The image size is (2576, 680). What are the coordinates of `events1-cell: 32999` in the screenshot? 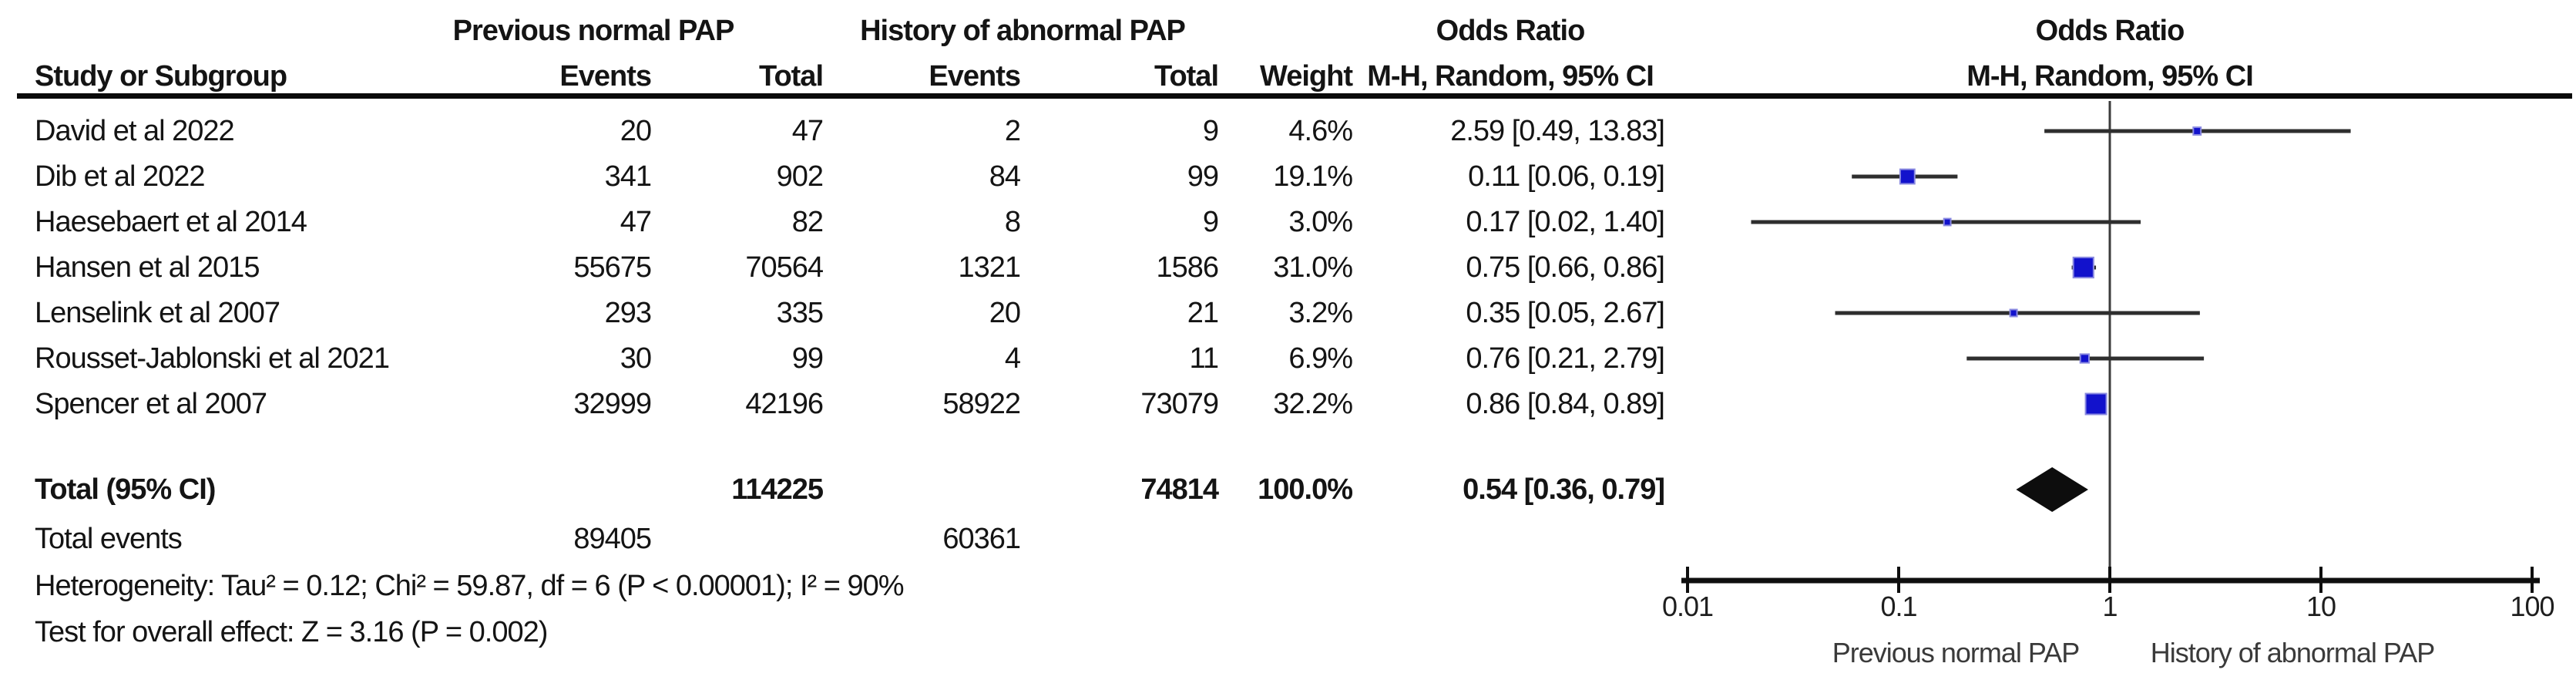 It's located at (612, 404).